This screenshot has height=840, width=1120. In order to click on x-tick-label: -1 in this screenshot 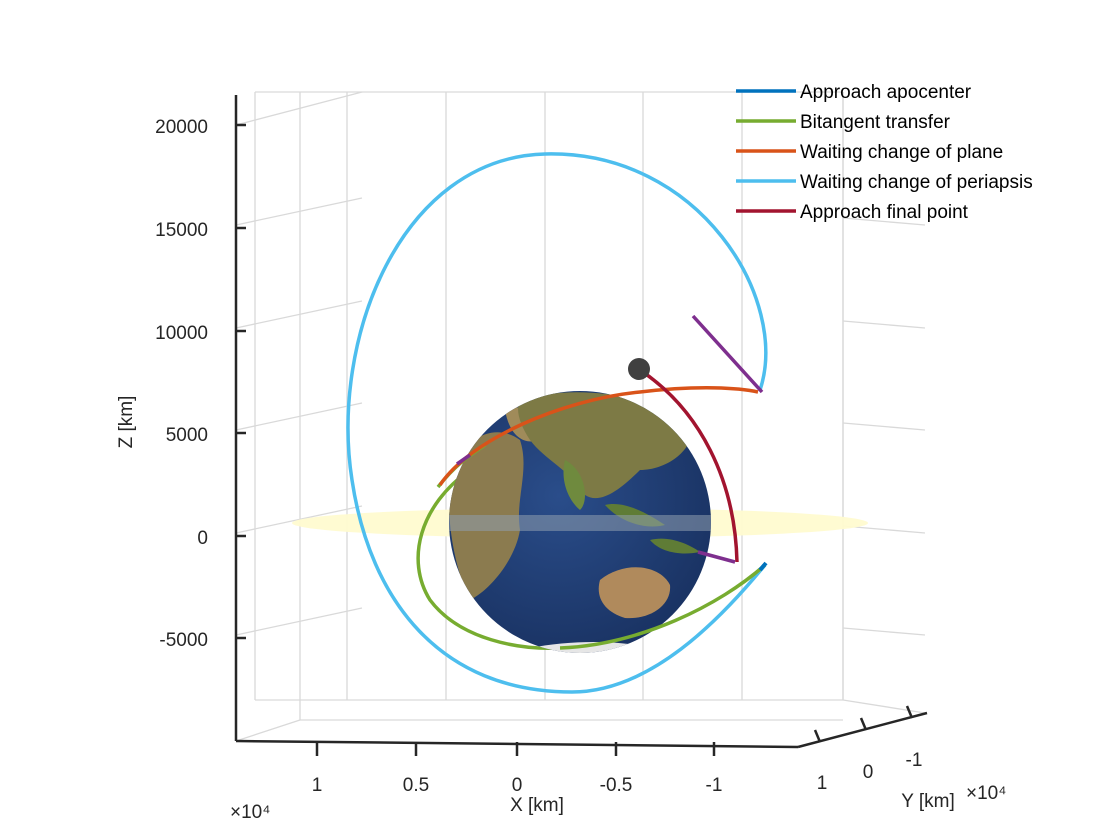, I will do `click(714, 785)`.